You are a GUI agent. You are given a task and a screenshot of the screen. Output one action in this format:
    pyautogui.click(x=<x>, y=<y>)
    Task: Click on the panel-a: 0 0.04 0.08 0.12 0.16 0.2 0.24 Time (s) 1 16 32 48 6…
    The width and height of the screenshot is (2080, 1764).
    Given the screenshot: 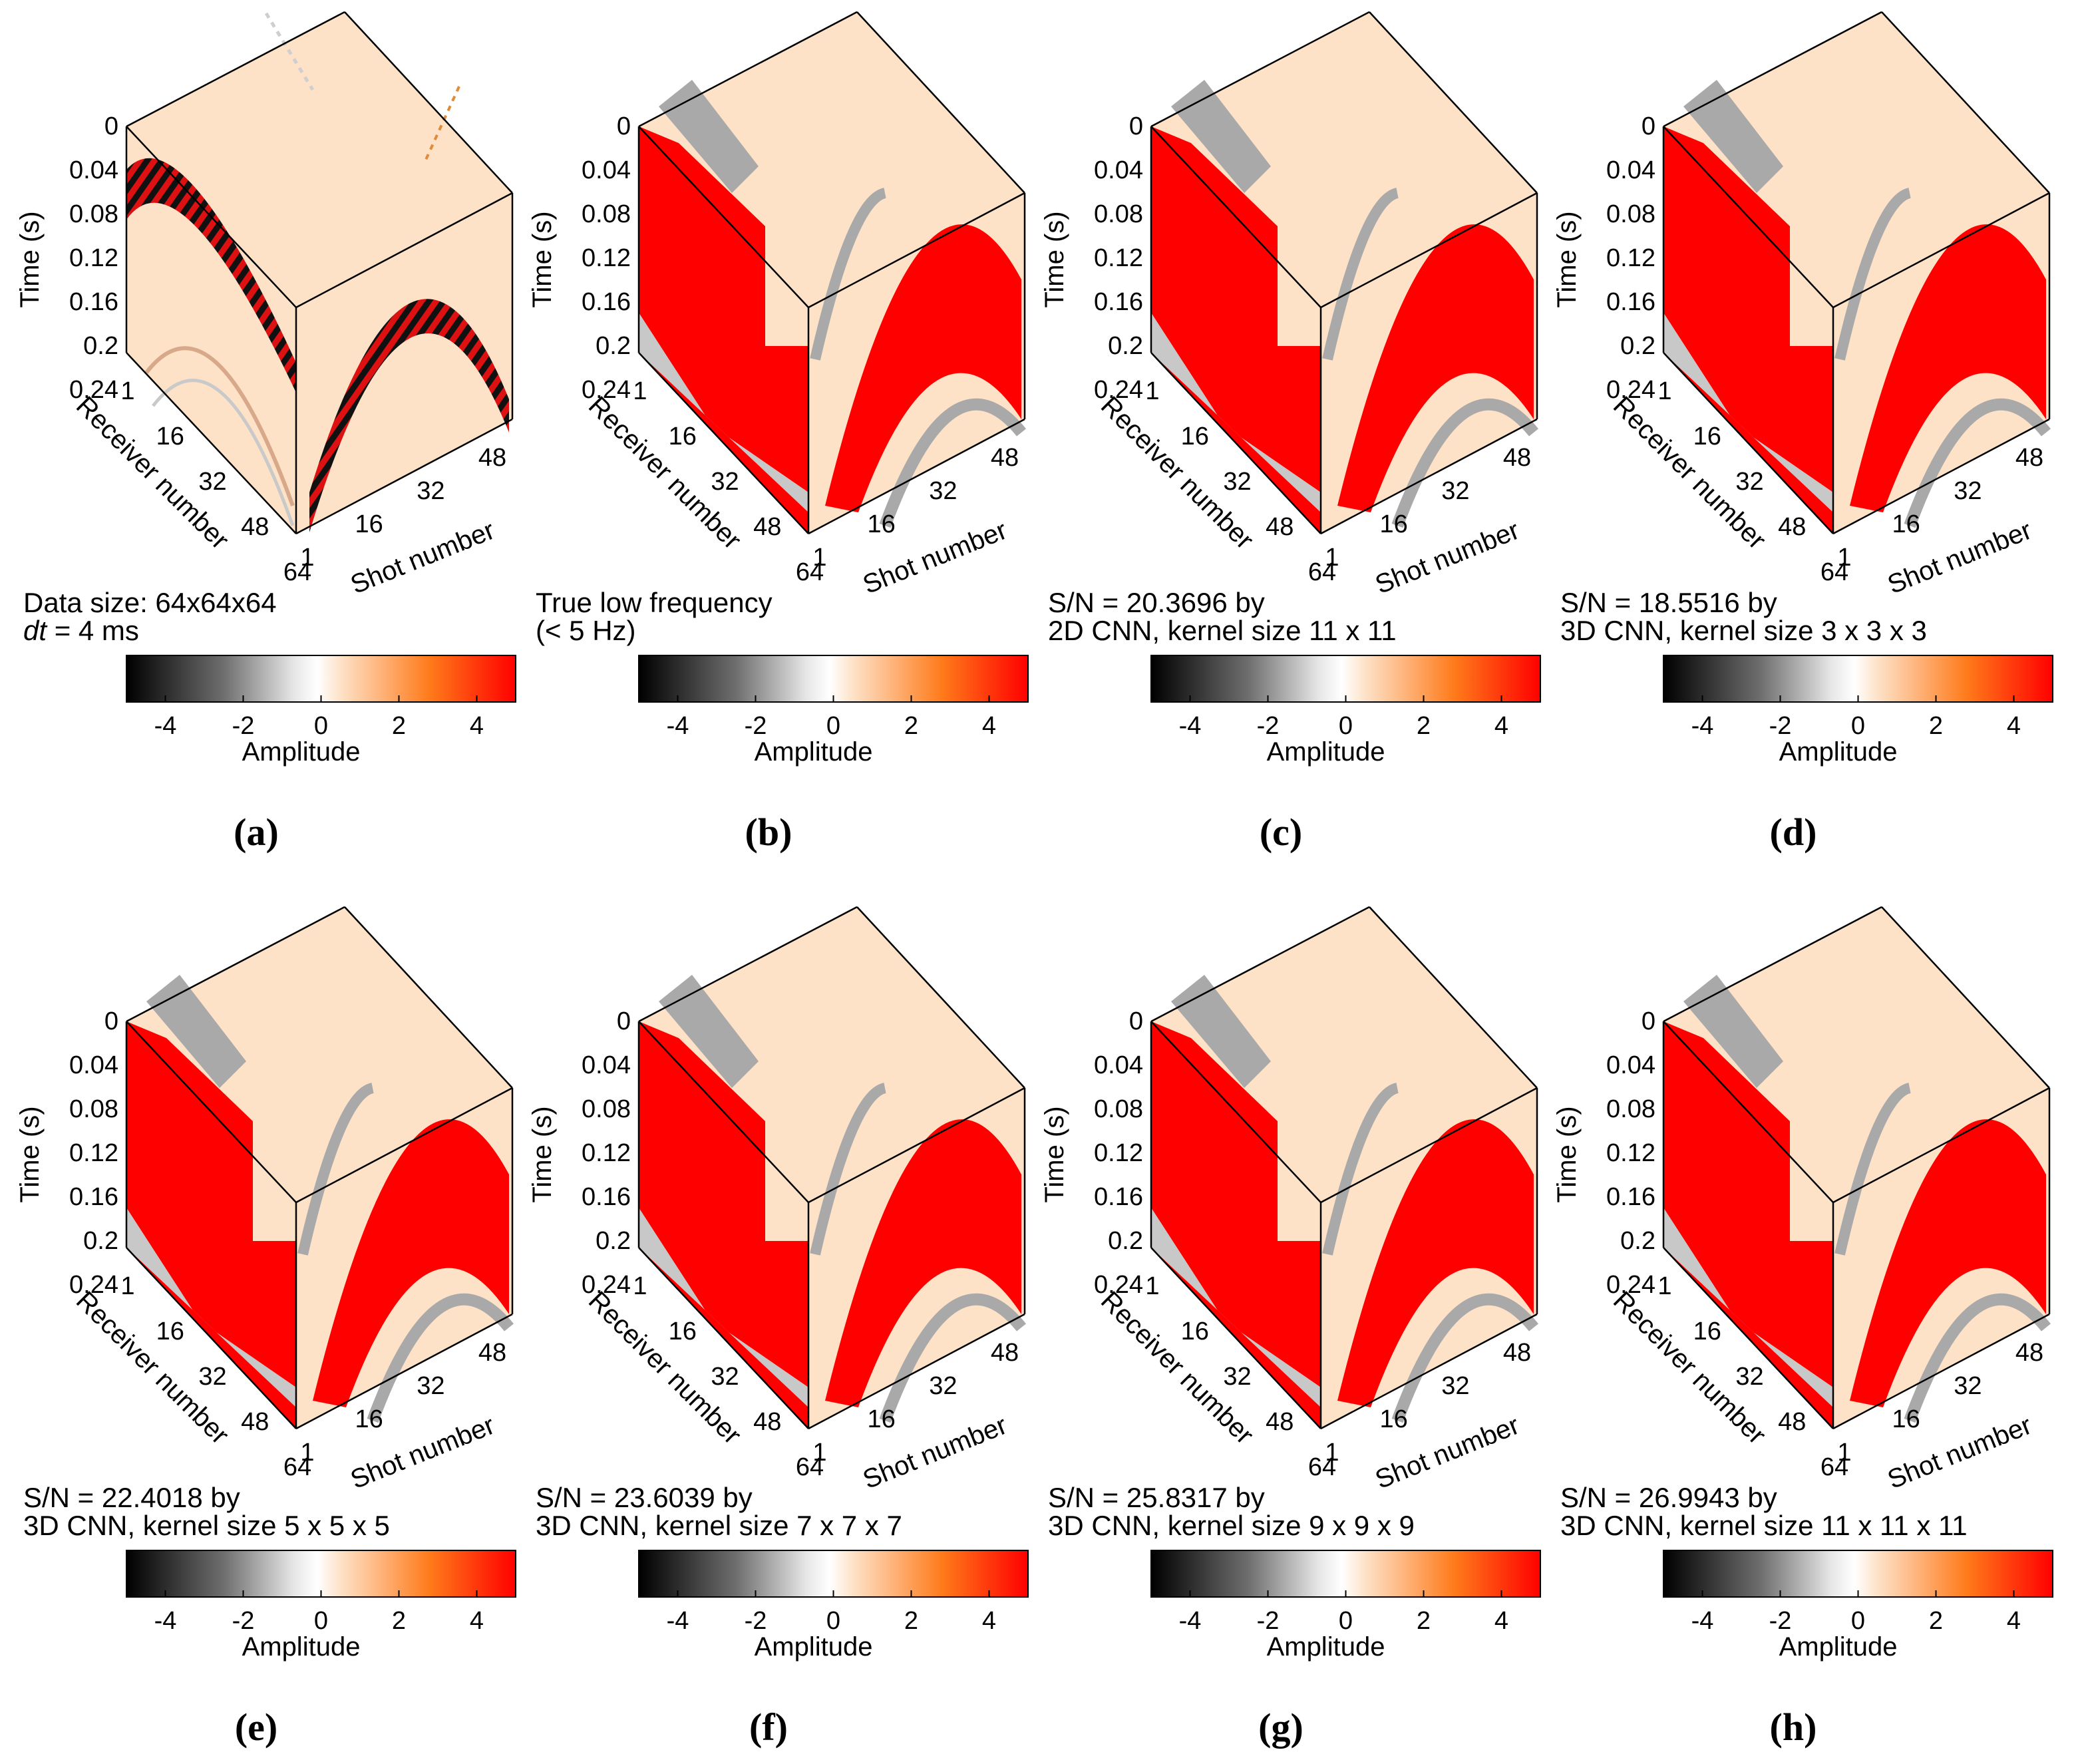 What is the action you would take?
    pyautogui.click(x=265, y=432)
    